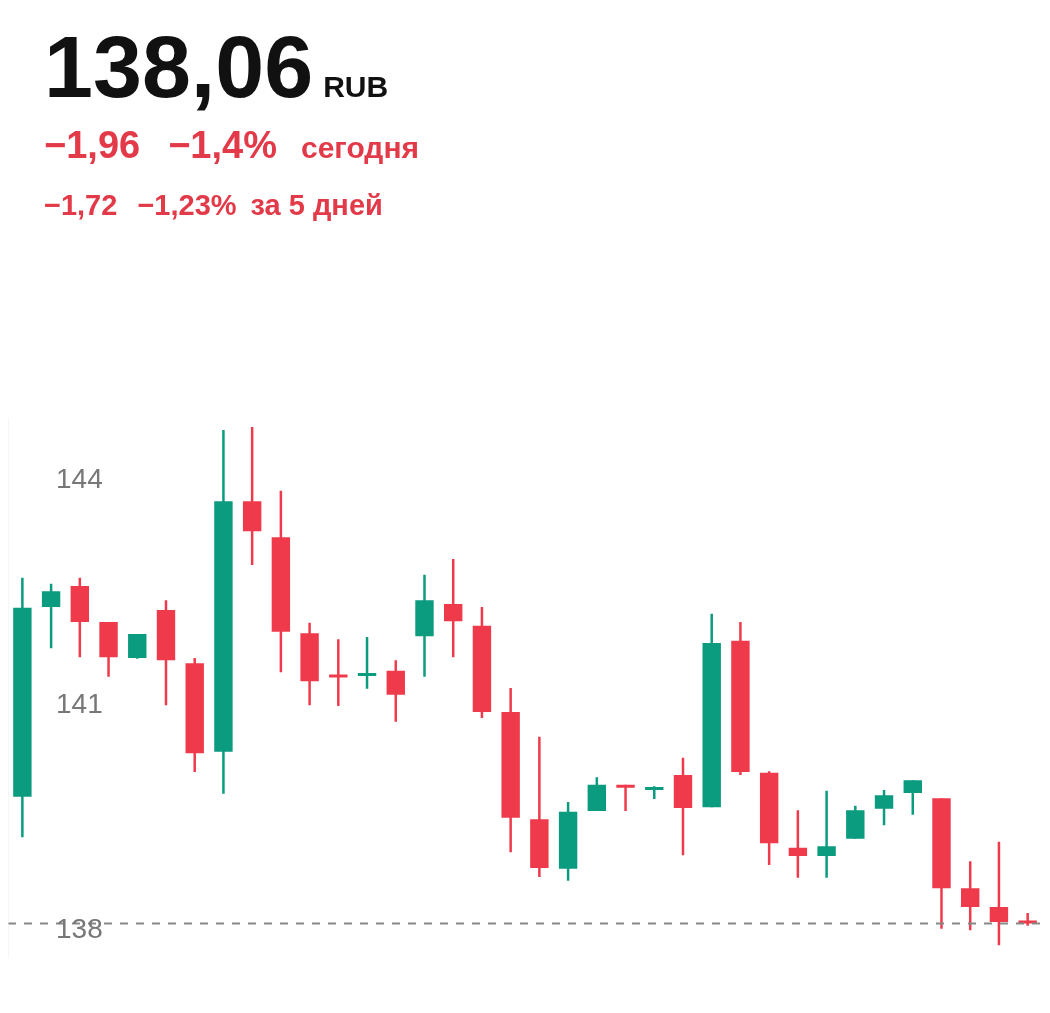  What do you see at coordinates (79, 703) in the screenshot?
I see `y-tick-label: 141` at bounding box center [79, 703].